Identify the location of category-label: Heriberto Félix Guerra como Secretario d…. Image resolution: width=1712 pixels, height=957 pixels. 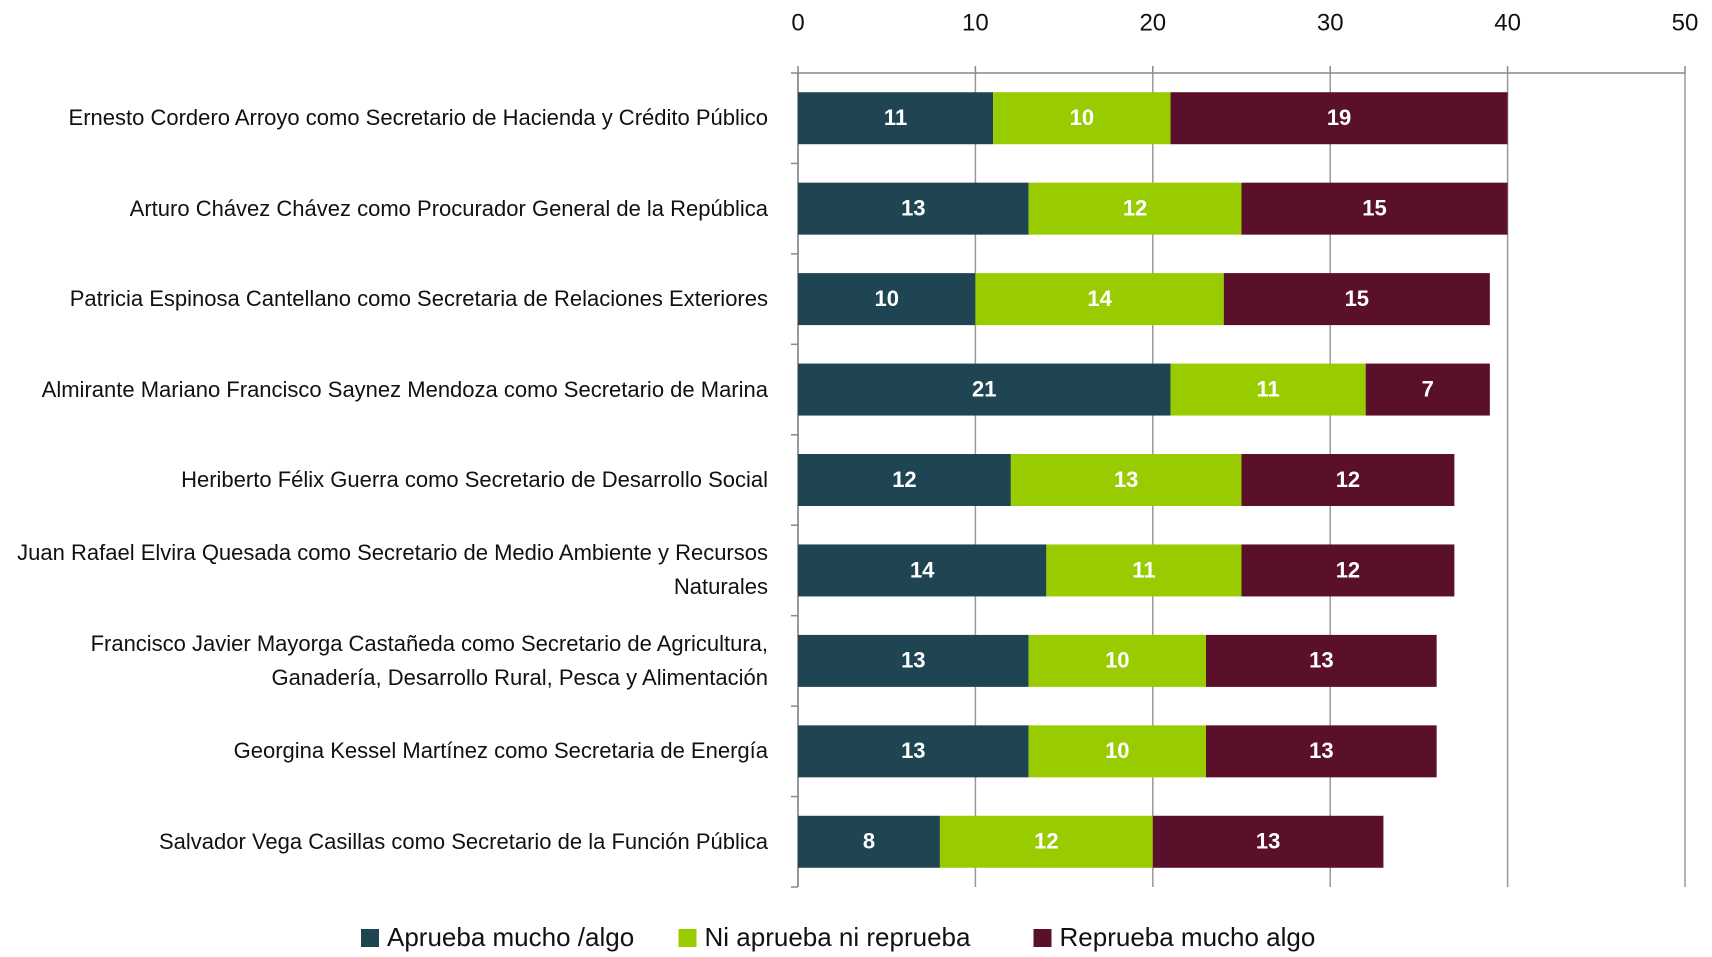
(474, 479).